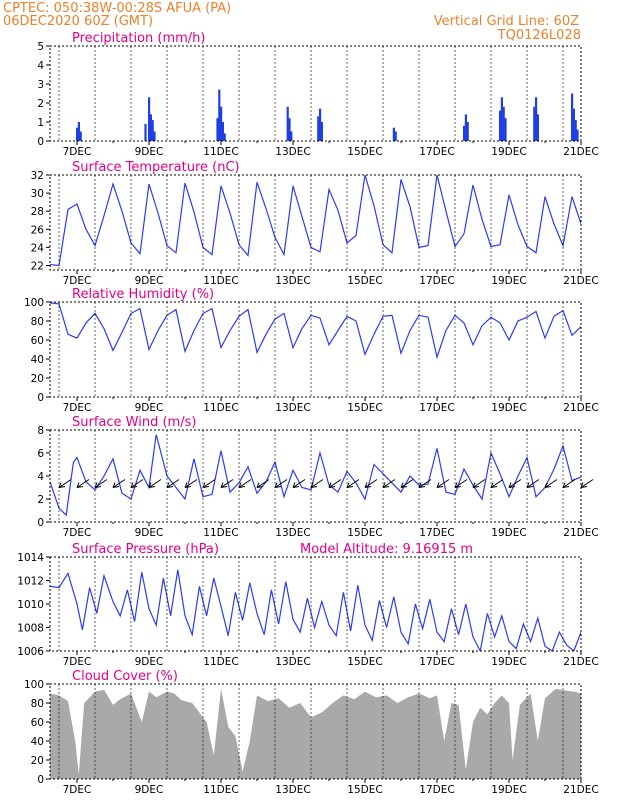 Image resolution: width=618 pixels, height=800 pixels. Describe the element at coordinates (30, 629) in the screenshot. I see `y-tick-label: 1008` at that location.